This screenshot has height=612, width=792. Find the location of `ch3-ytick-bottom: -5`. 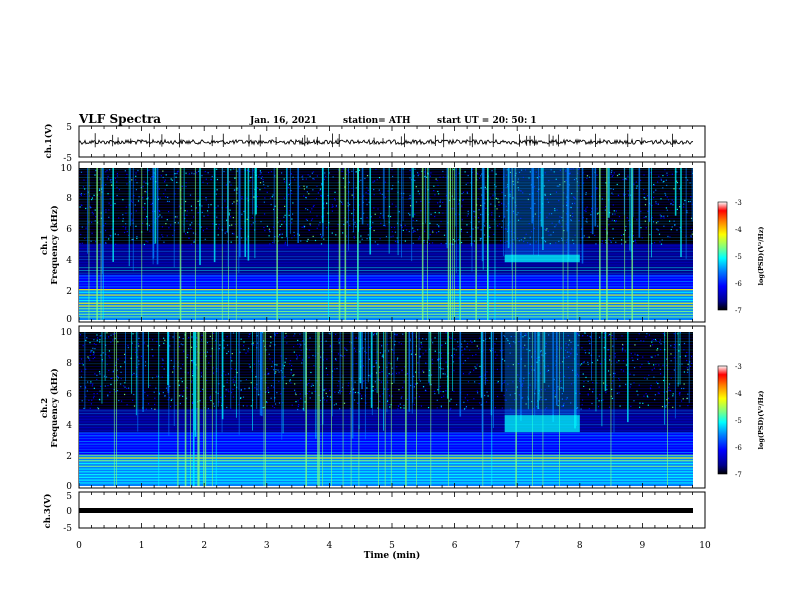

ch3-ytick-bottom: -5 is located at coordinates (67, 529).